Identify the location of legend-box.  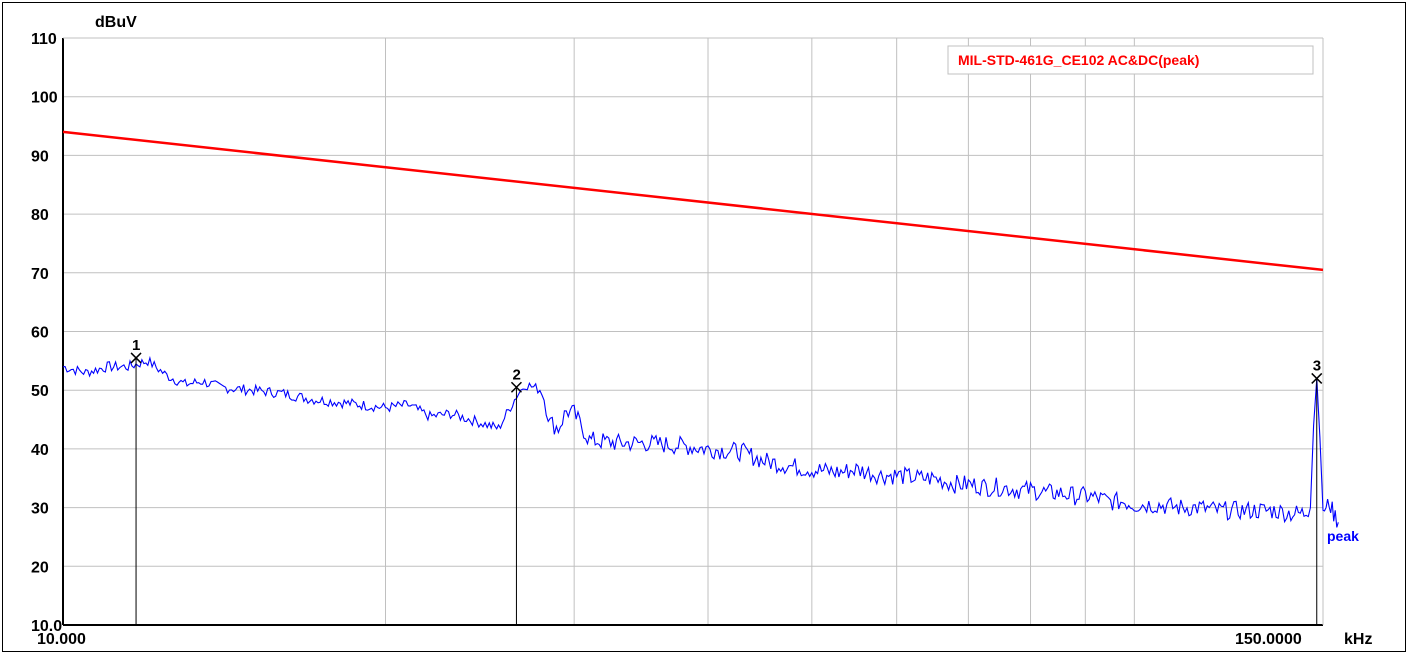
(1130, 60).